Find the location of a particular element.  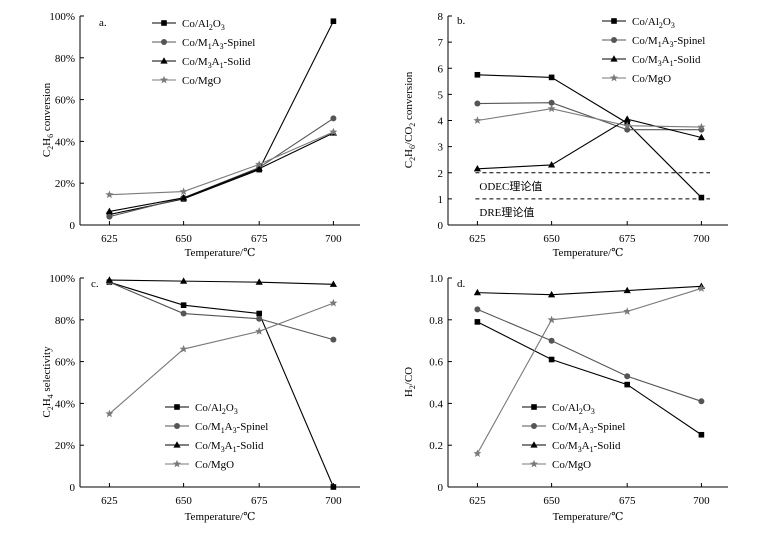

y-tick-label: 2 is located at coordinates (441, 174).